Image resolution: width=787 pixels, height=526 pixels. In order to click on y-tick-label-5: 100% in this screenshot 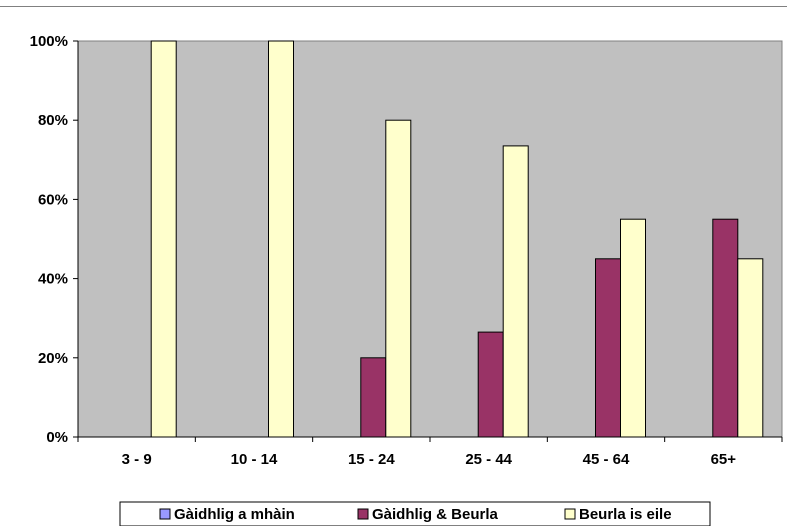, I will do `click(49, 41)`.